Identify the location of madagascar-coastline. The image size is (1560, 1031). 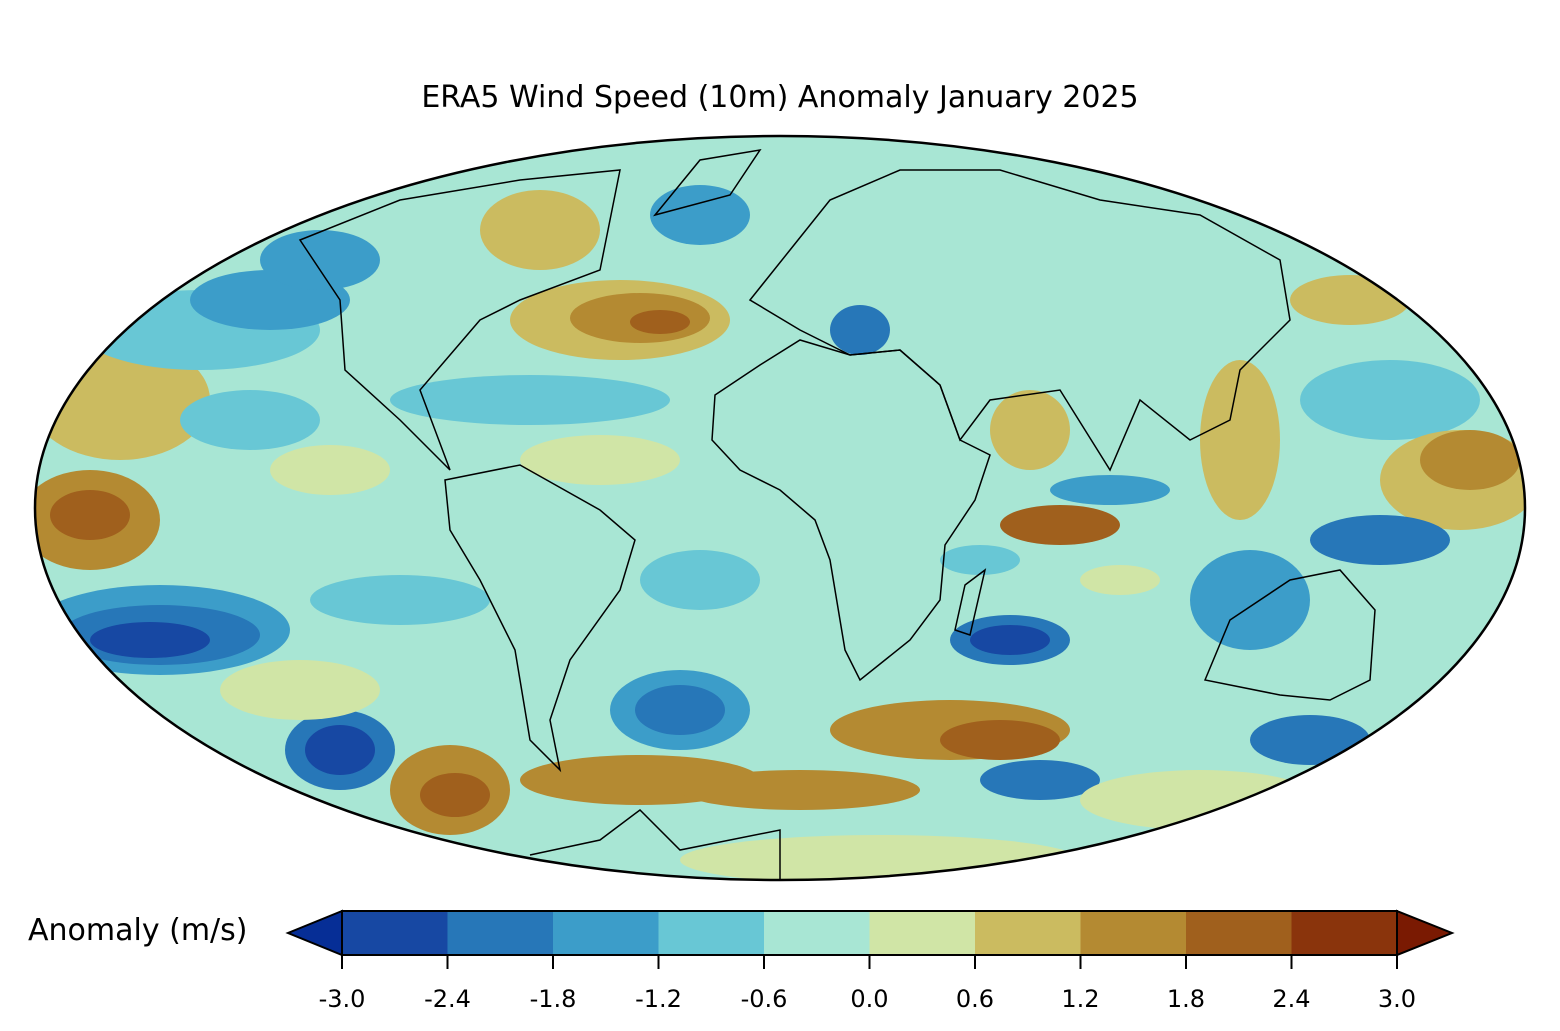
(970, 602).